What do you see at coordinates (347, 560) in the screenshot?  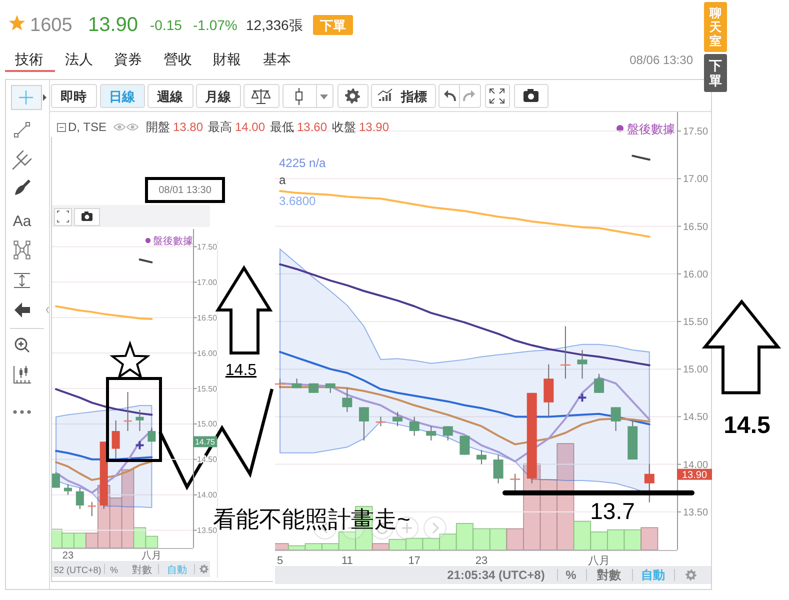 I see `x-tick-label: 11` at bounding box center [347, 560].